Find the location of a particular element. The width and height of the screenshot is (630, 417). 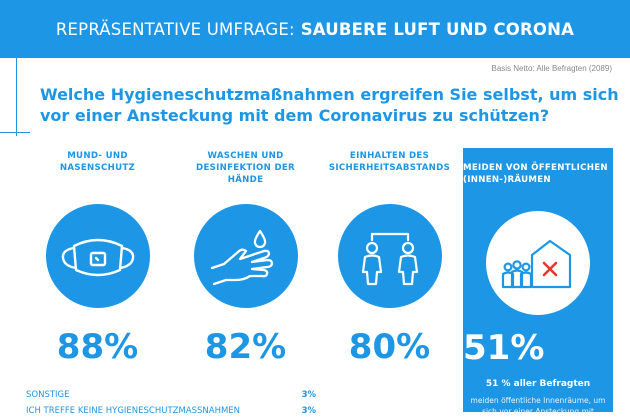

value-label-3: 80% is located at coordinates (389, 347).